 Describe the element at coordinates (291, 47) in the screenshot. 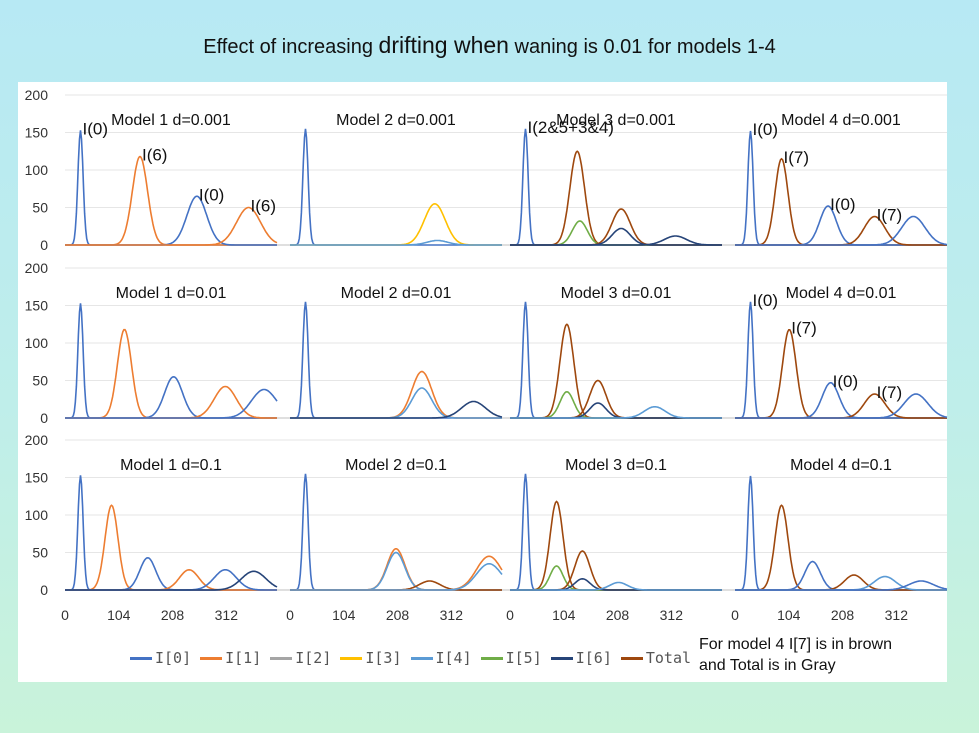

I see `title-part-1: Effect of increasing` at that location.